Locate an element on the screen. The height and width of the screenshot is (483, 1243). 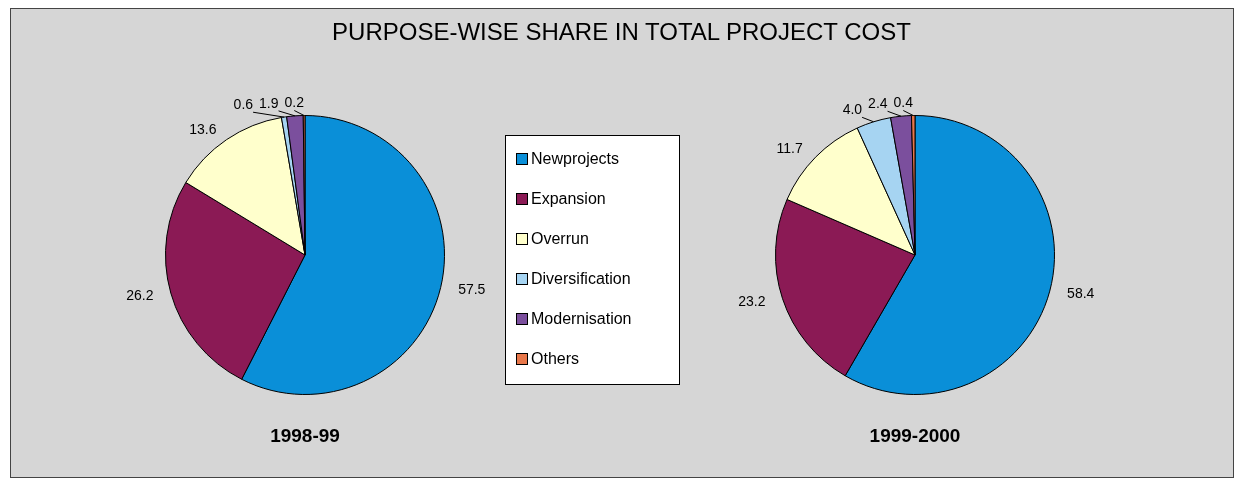
data-label: 58.4 is located at coordinates (1081, 293).